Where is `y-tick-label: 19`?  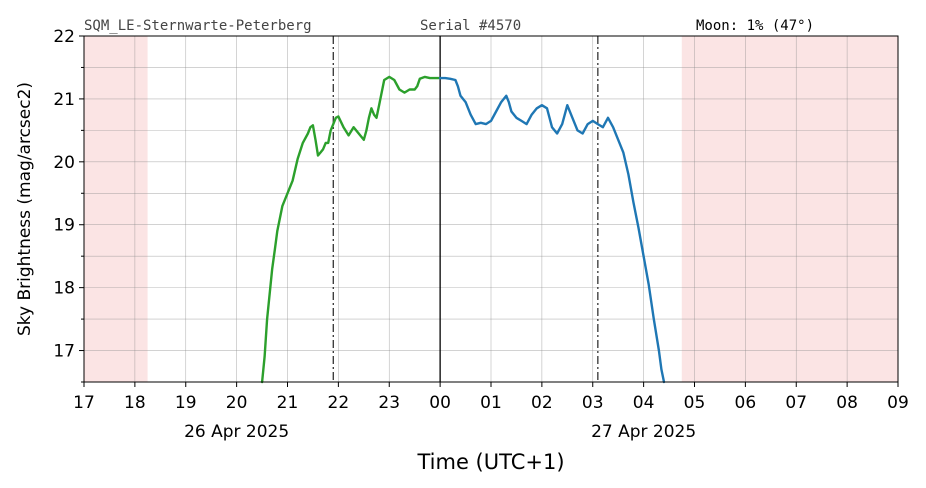 y-tick-label: 19 is located at coordinates (64, 226).